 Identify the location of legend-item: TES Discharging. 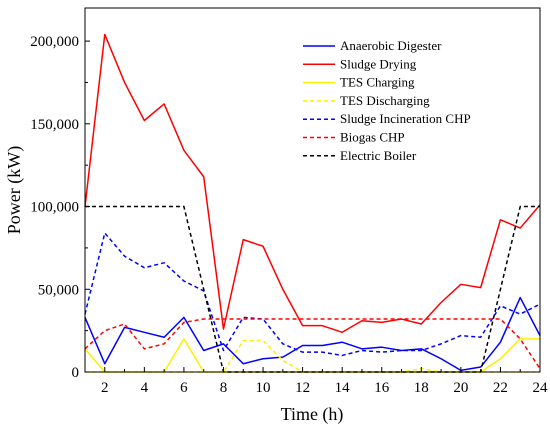
(366, 100).